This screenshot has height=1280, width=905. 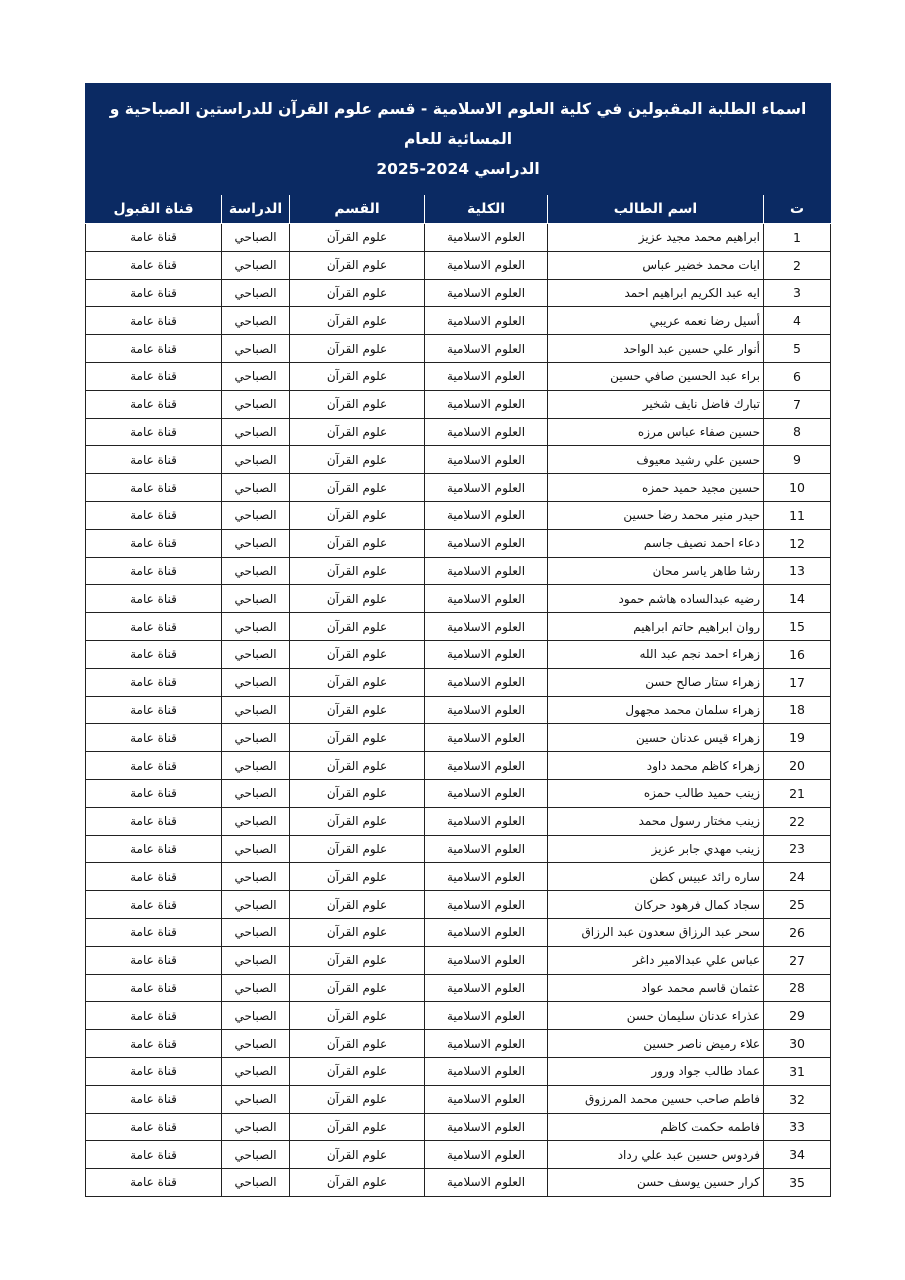 What do you see at coordinates (656, 1016) in the screenshot?
I see `cell-name: عذراء عدنان سليمان حسن` at bounding box center [656, 1016].